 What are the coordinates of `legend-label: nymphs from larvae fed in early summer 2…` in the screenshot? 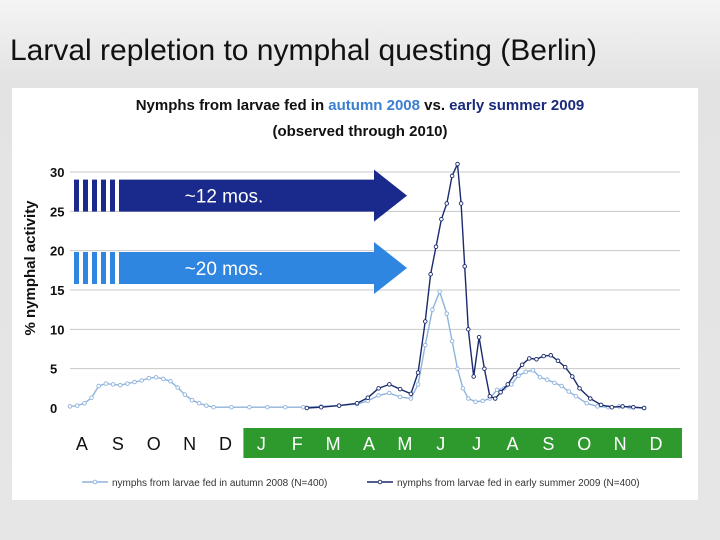 It's located at (518, 483).